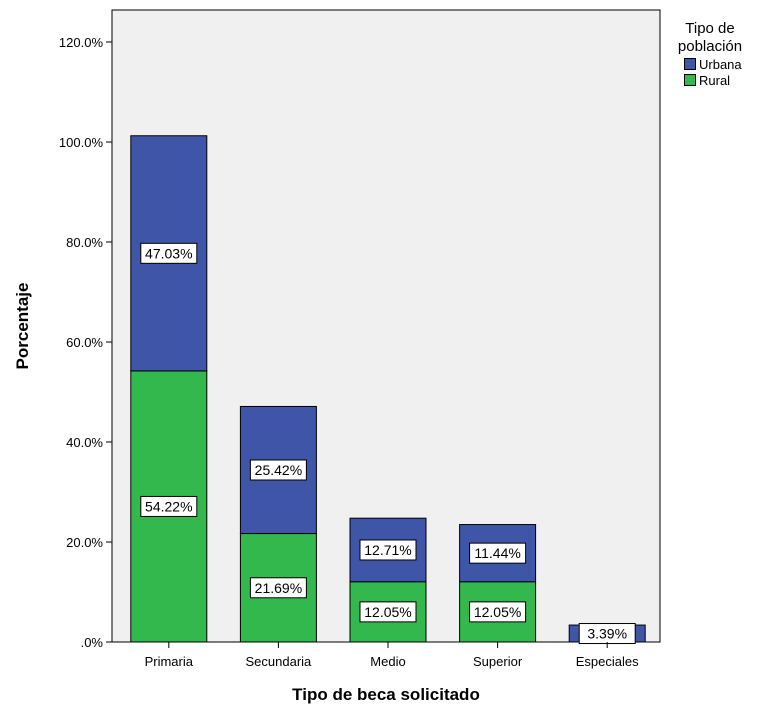 The width and height of the screenshot is (760, 708). Describe the element at coordinates (84, 542) in the screenshot. I see `y-tick-label: 20.0%` at that location.